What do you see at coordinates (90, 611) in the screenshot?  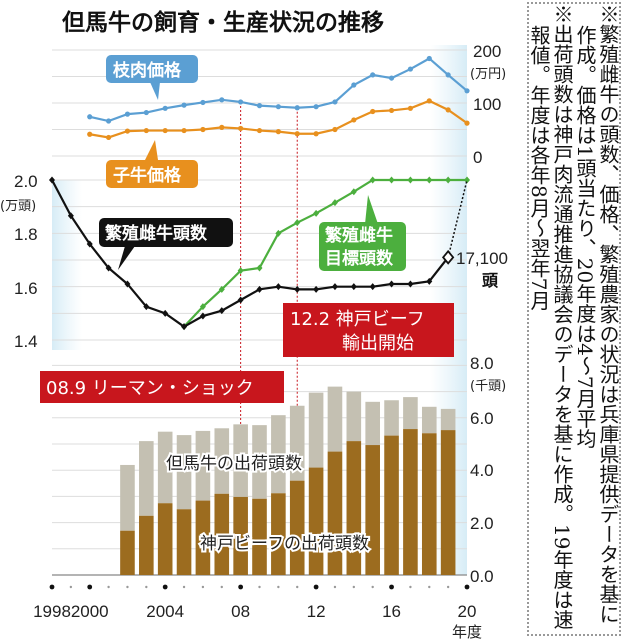 I see `x-tick-label: 2000` at bounding box center [90, 611].